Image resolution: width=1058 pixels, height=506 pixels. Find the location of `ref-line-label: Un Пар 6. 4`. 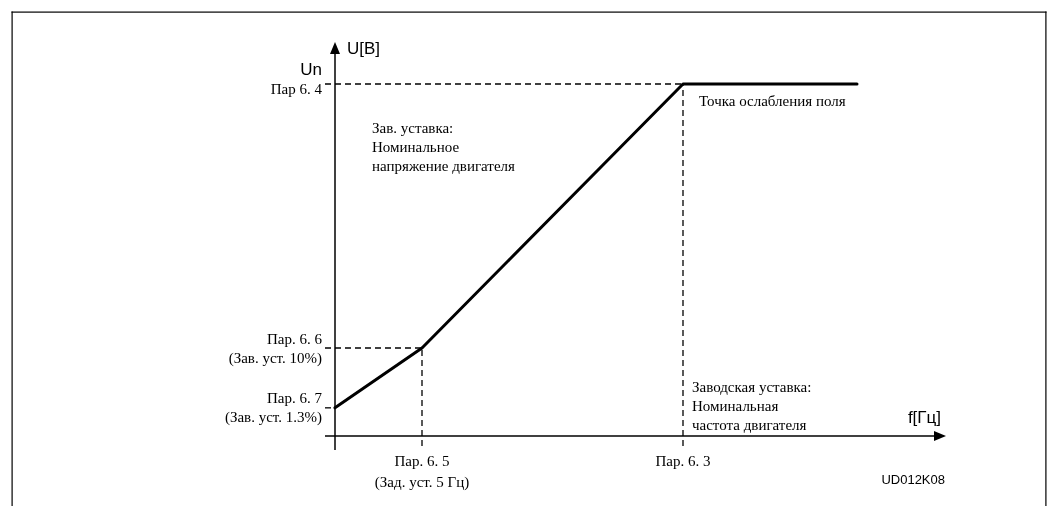

ref-line-label: Un Пар 6. 4 is located at coordinates (296, 78).